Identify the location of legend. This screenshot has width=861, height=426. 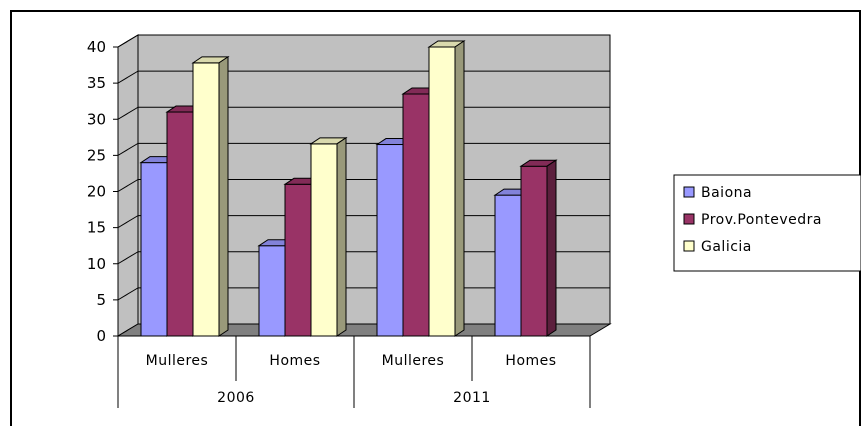
(767, 223).